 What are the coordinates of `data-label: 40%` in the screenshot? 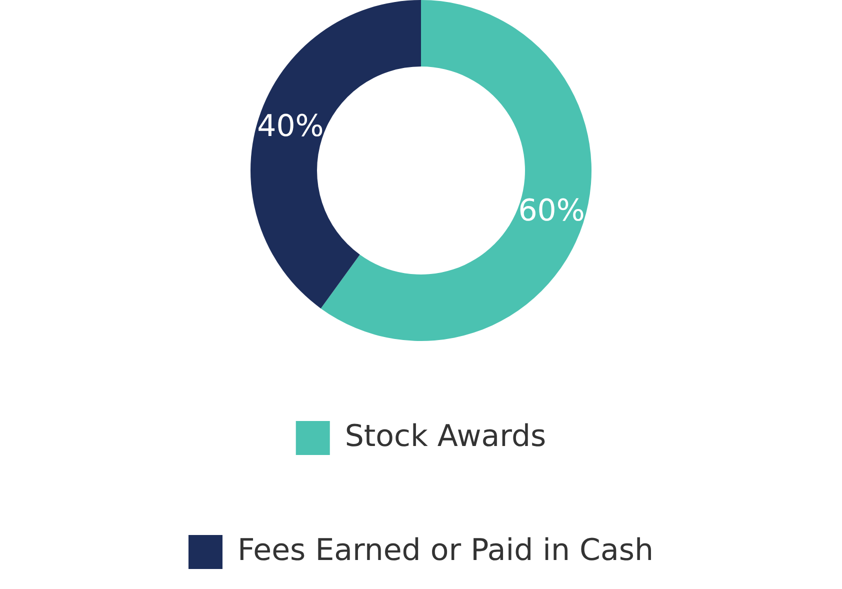 It's located at (290, 126).